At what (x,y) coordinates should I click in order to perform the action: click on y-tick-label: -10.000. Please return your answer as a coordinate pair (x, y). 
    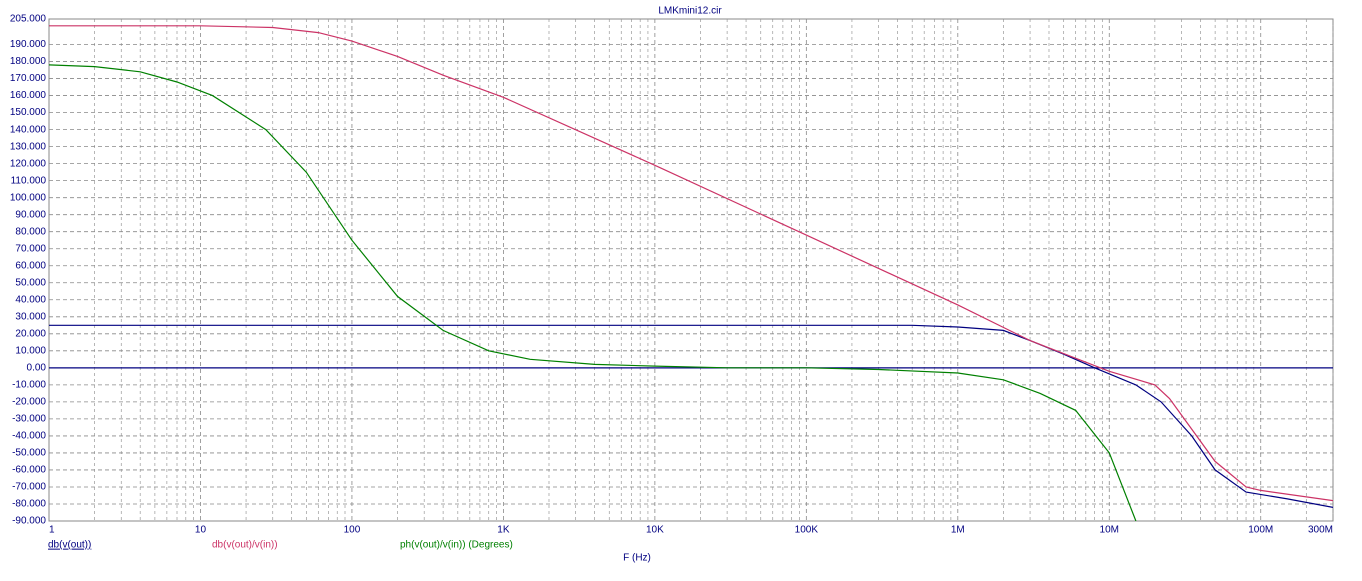
    Looking at the image, I should click on (29, 385).